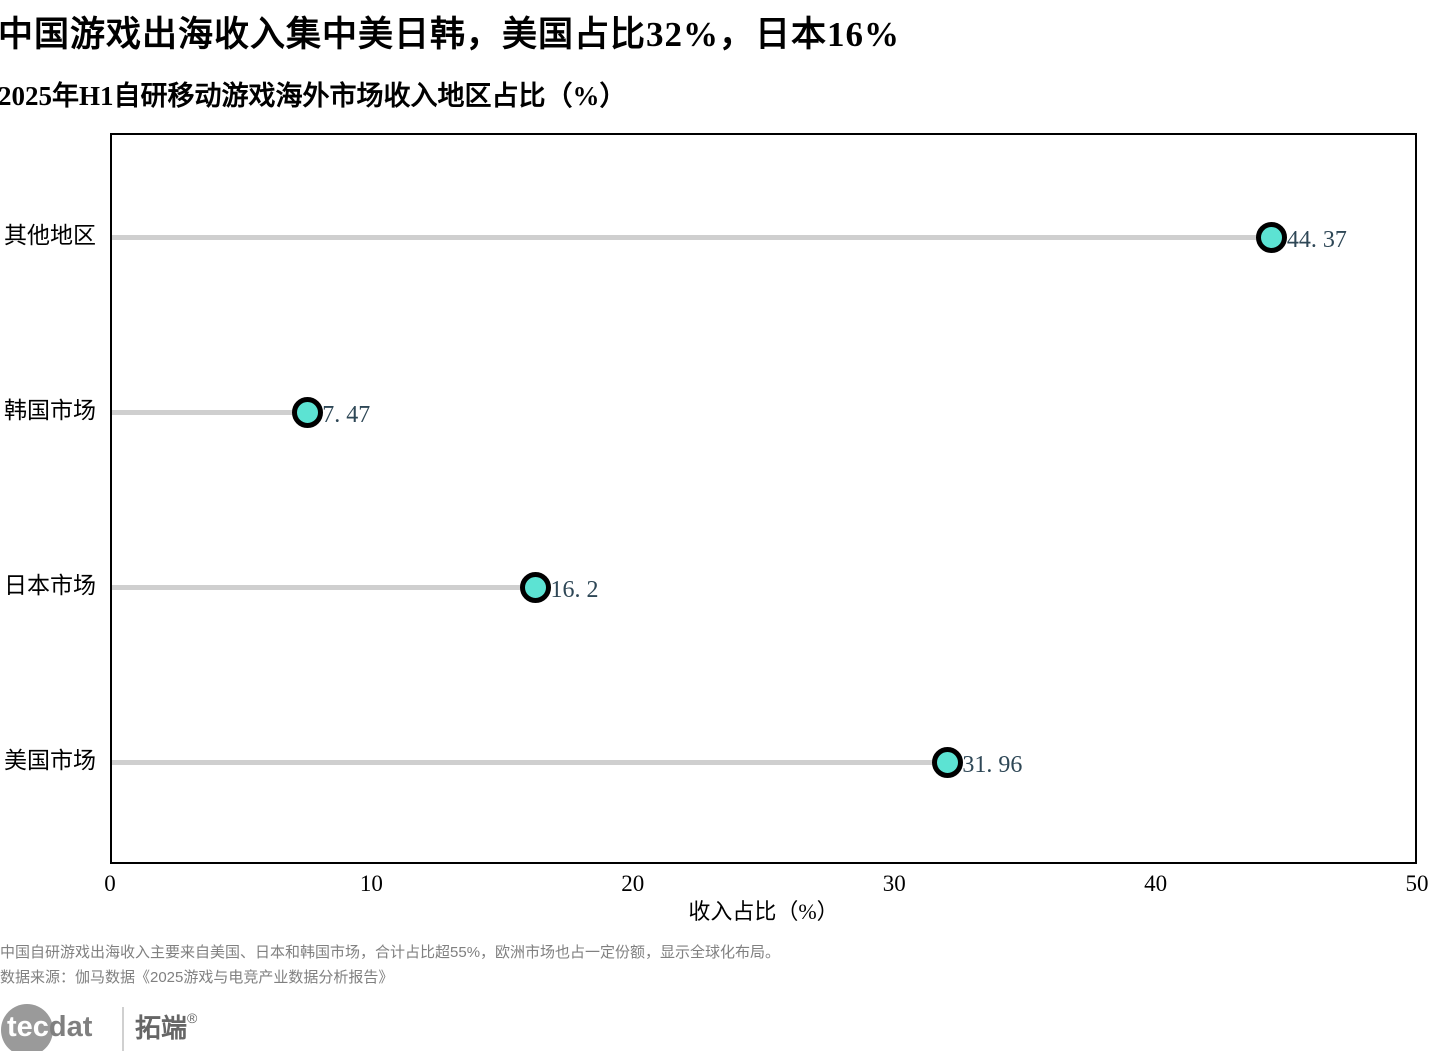 Image resolution: width=1448 pixels, height=1051 pixels. I want to click on x-tick-label: 30, so click(894, 883).